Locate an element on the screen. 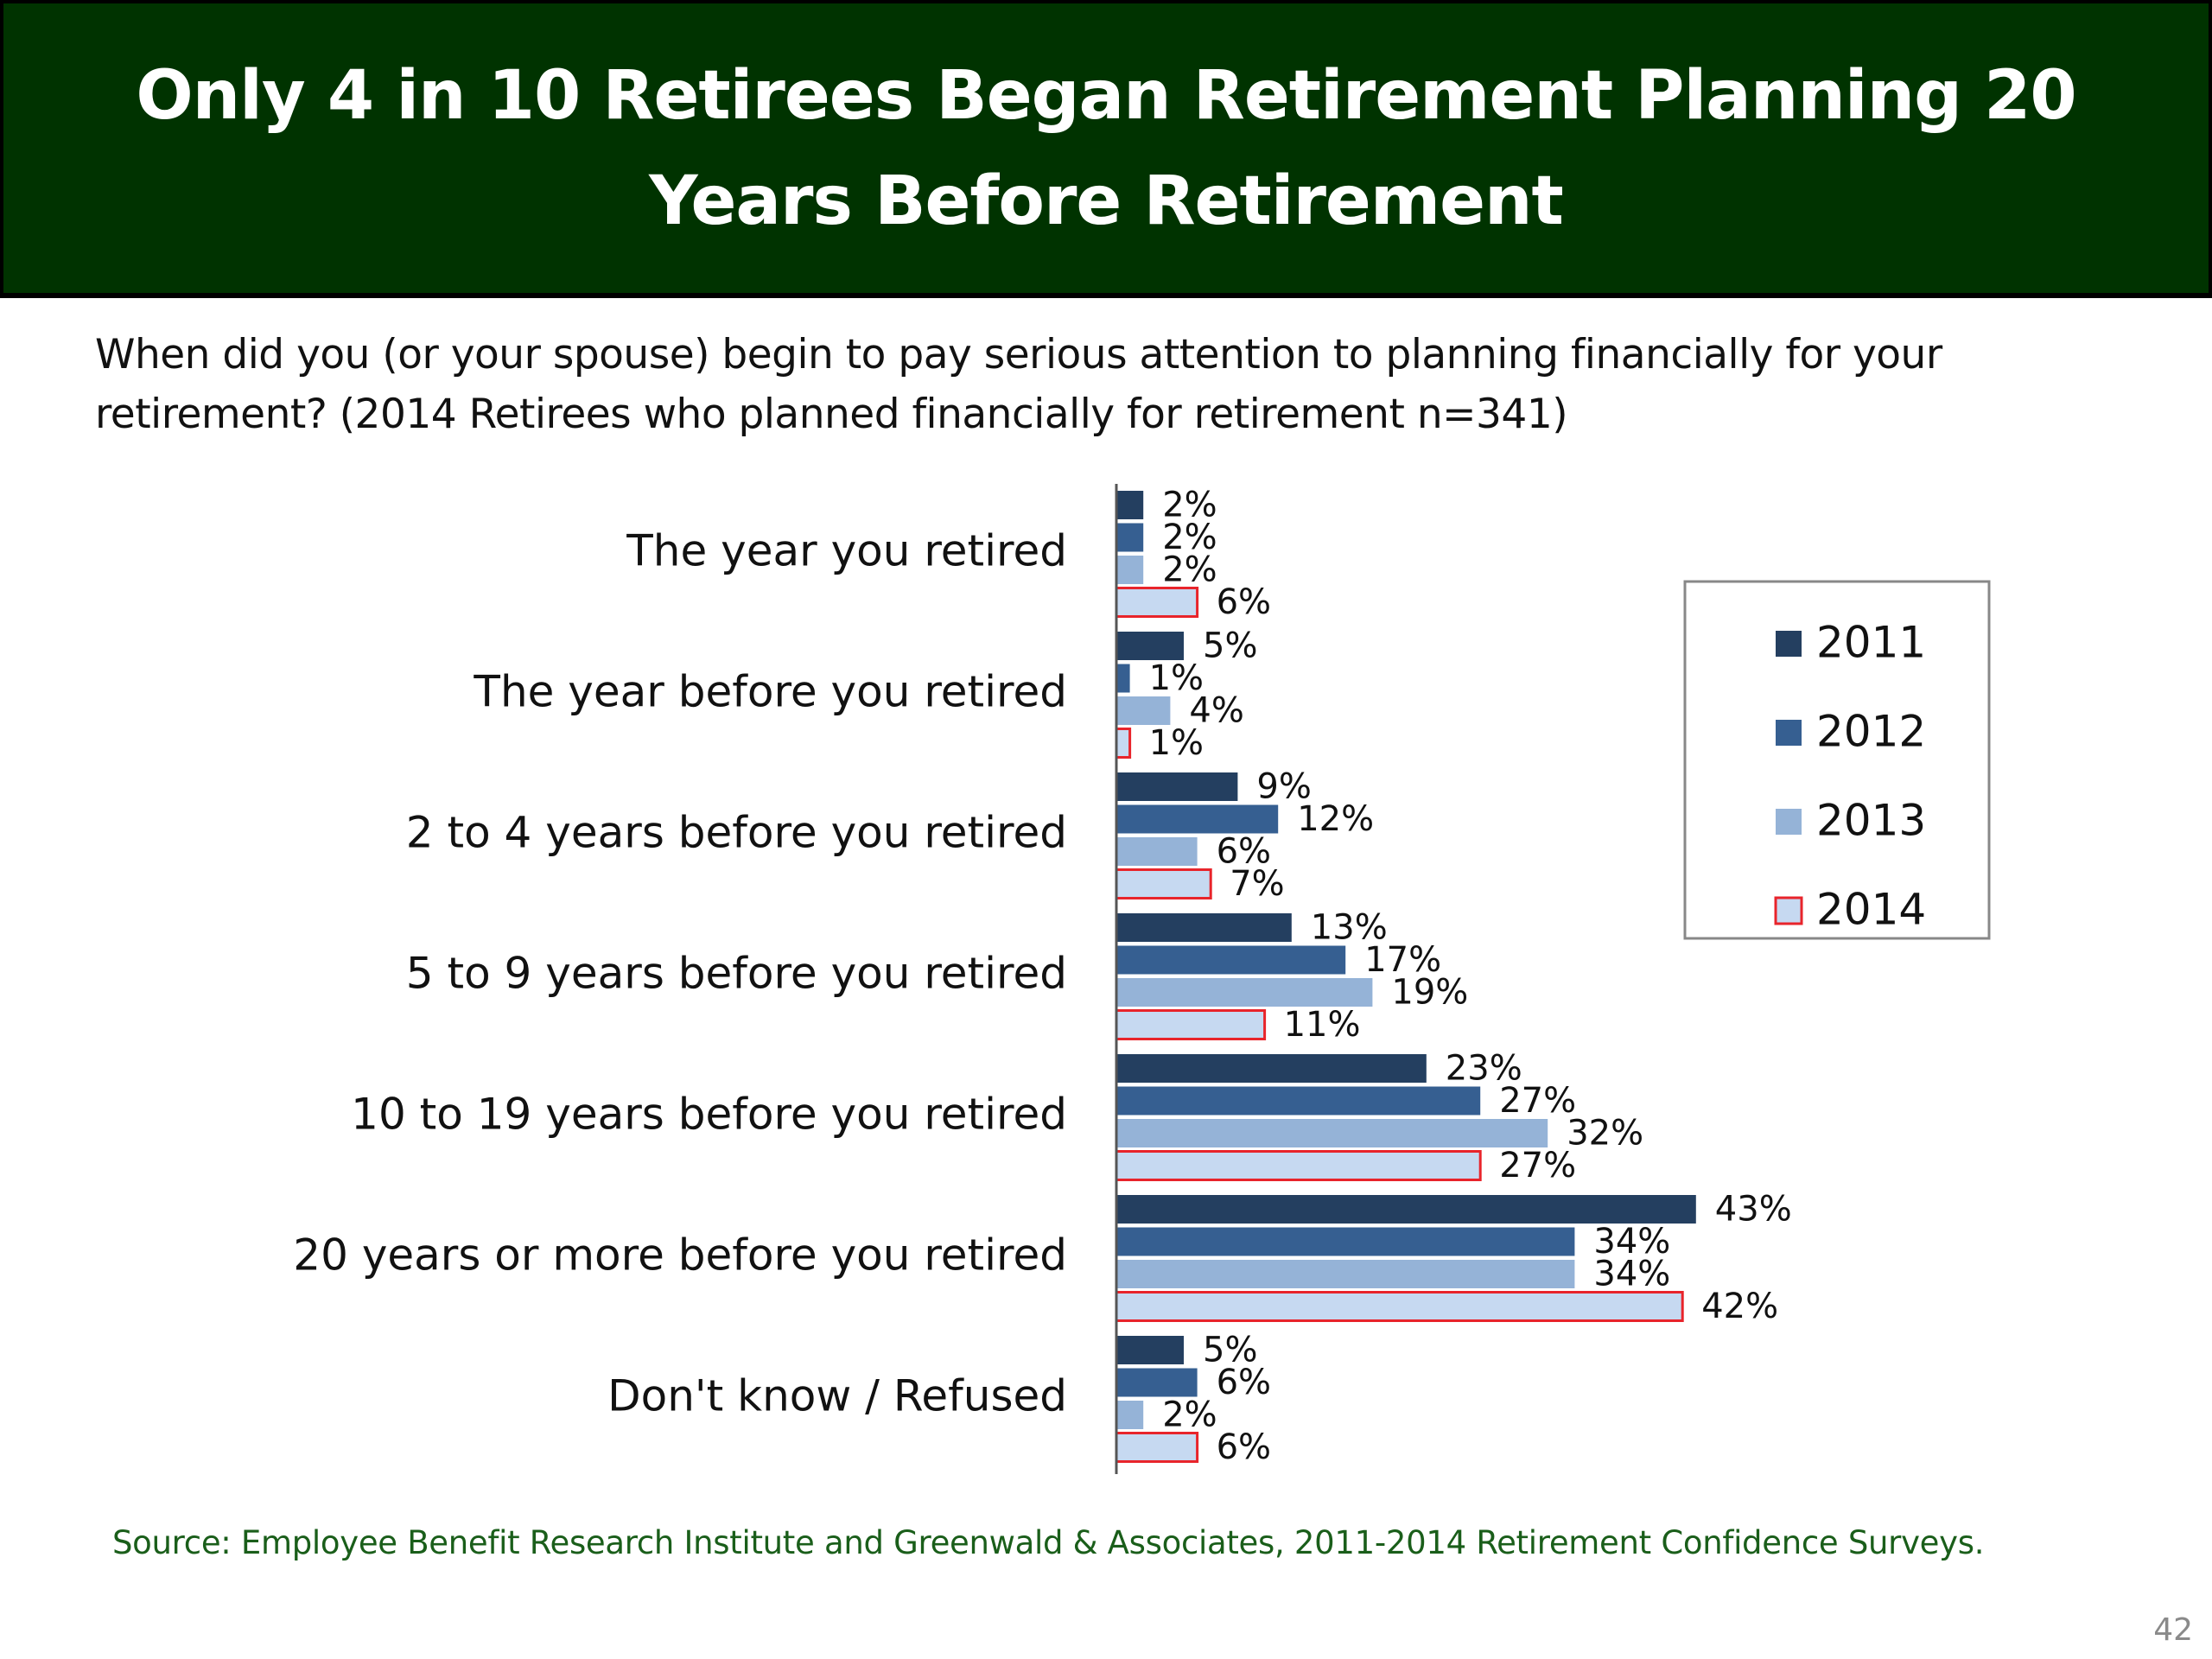 The width and height of the screenshot is (2212, 1659). data-label: 19% is located at coordinates (1429, 993).